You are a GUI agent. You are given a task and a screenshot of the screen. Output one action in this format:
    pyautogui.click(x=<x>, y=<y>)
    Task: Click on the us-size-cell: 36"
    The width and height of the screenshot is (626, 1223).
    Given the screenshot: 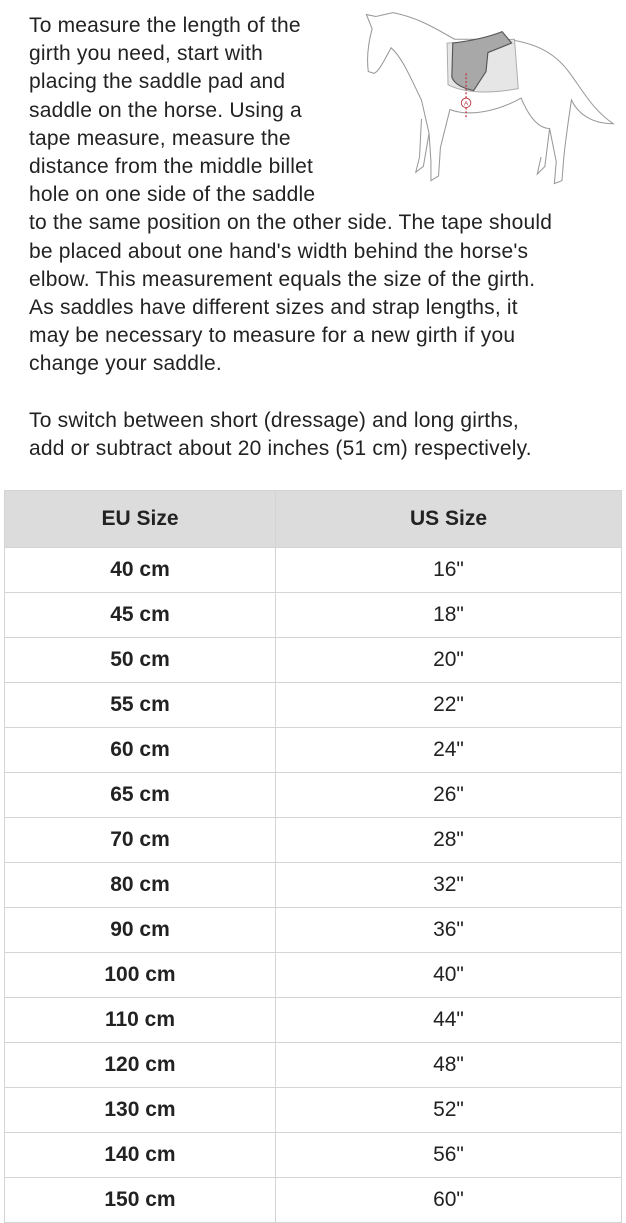 What is the action you would take?
    pyautogui.click(x=448, y=930)
    